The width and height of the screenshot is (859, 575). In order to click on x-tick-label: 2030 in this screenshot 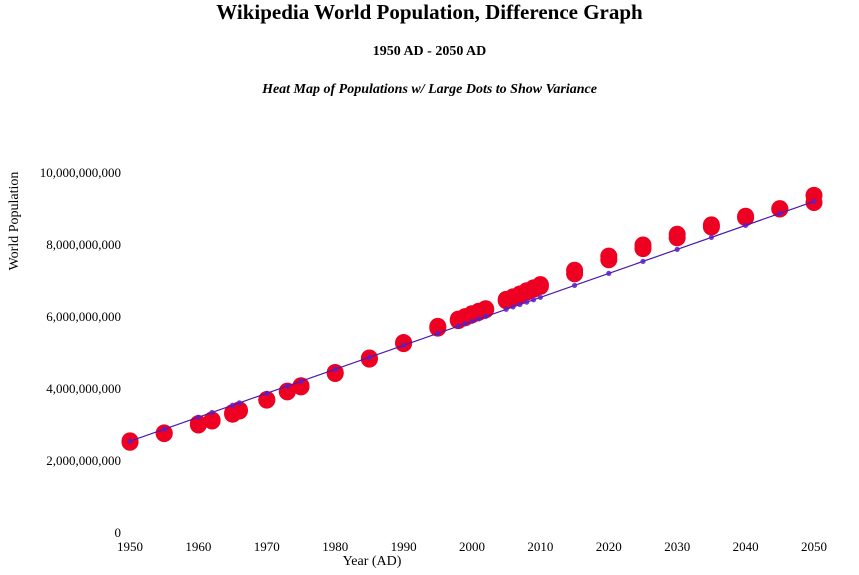, I will do `click(677, 546)`.